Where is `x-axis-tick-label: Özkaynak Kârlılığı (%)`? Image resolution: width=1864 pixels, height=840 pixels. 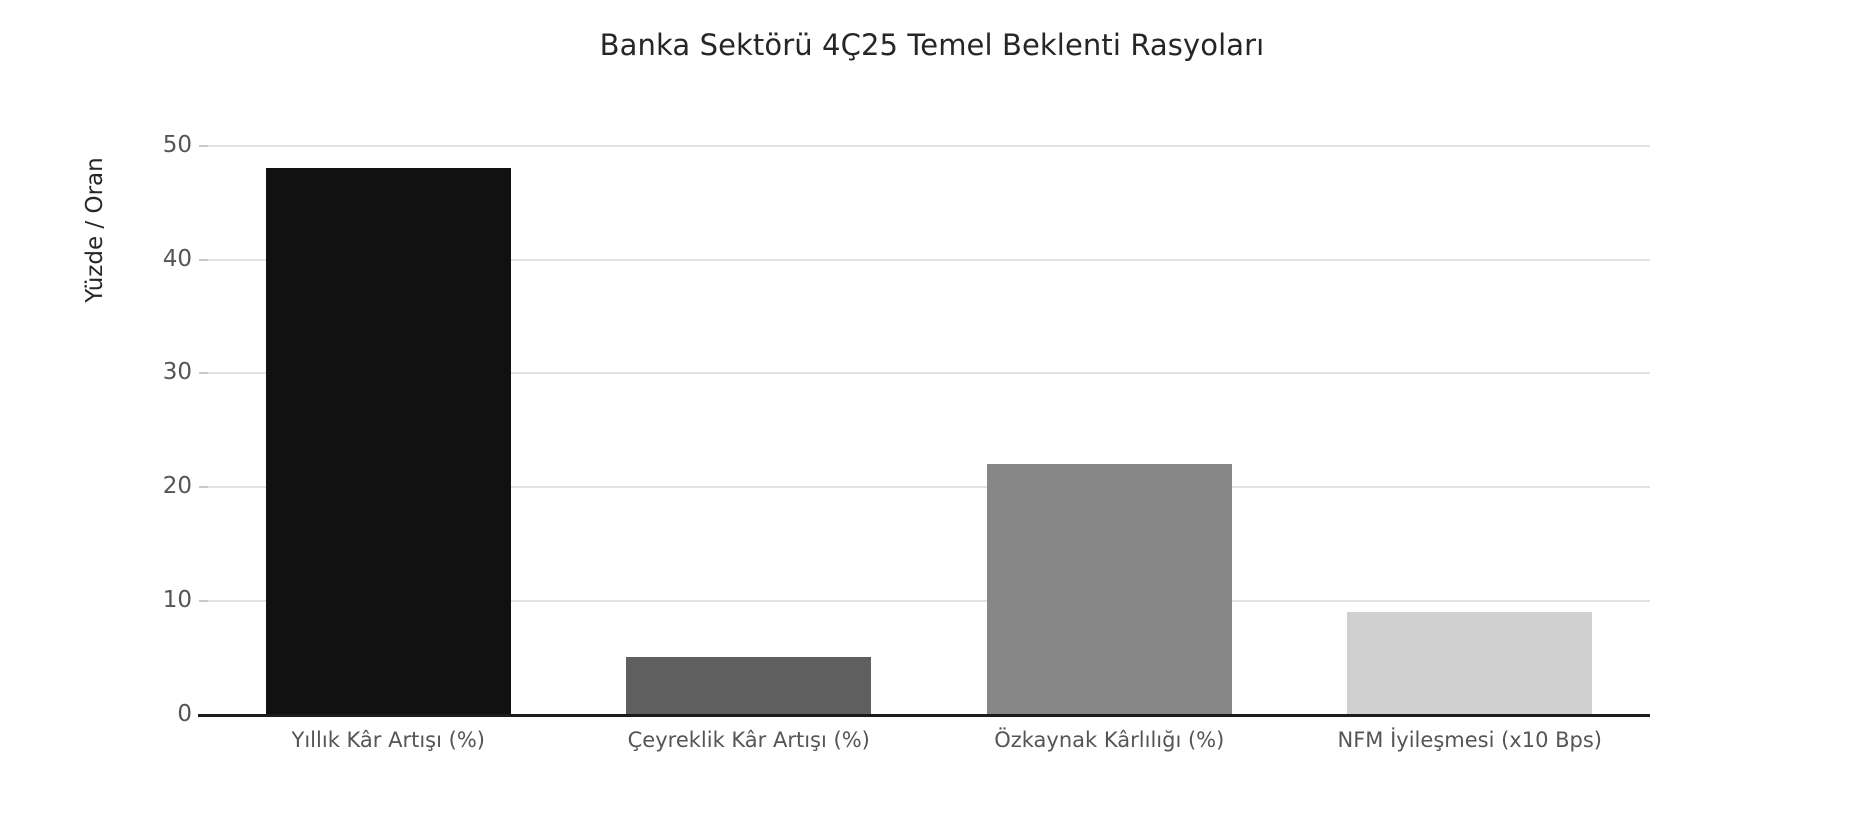
x-axis-tick-label: Özkaynak Kârlılığı (%) is located at coordinates (1109, 740).